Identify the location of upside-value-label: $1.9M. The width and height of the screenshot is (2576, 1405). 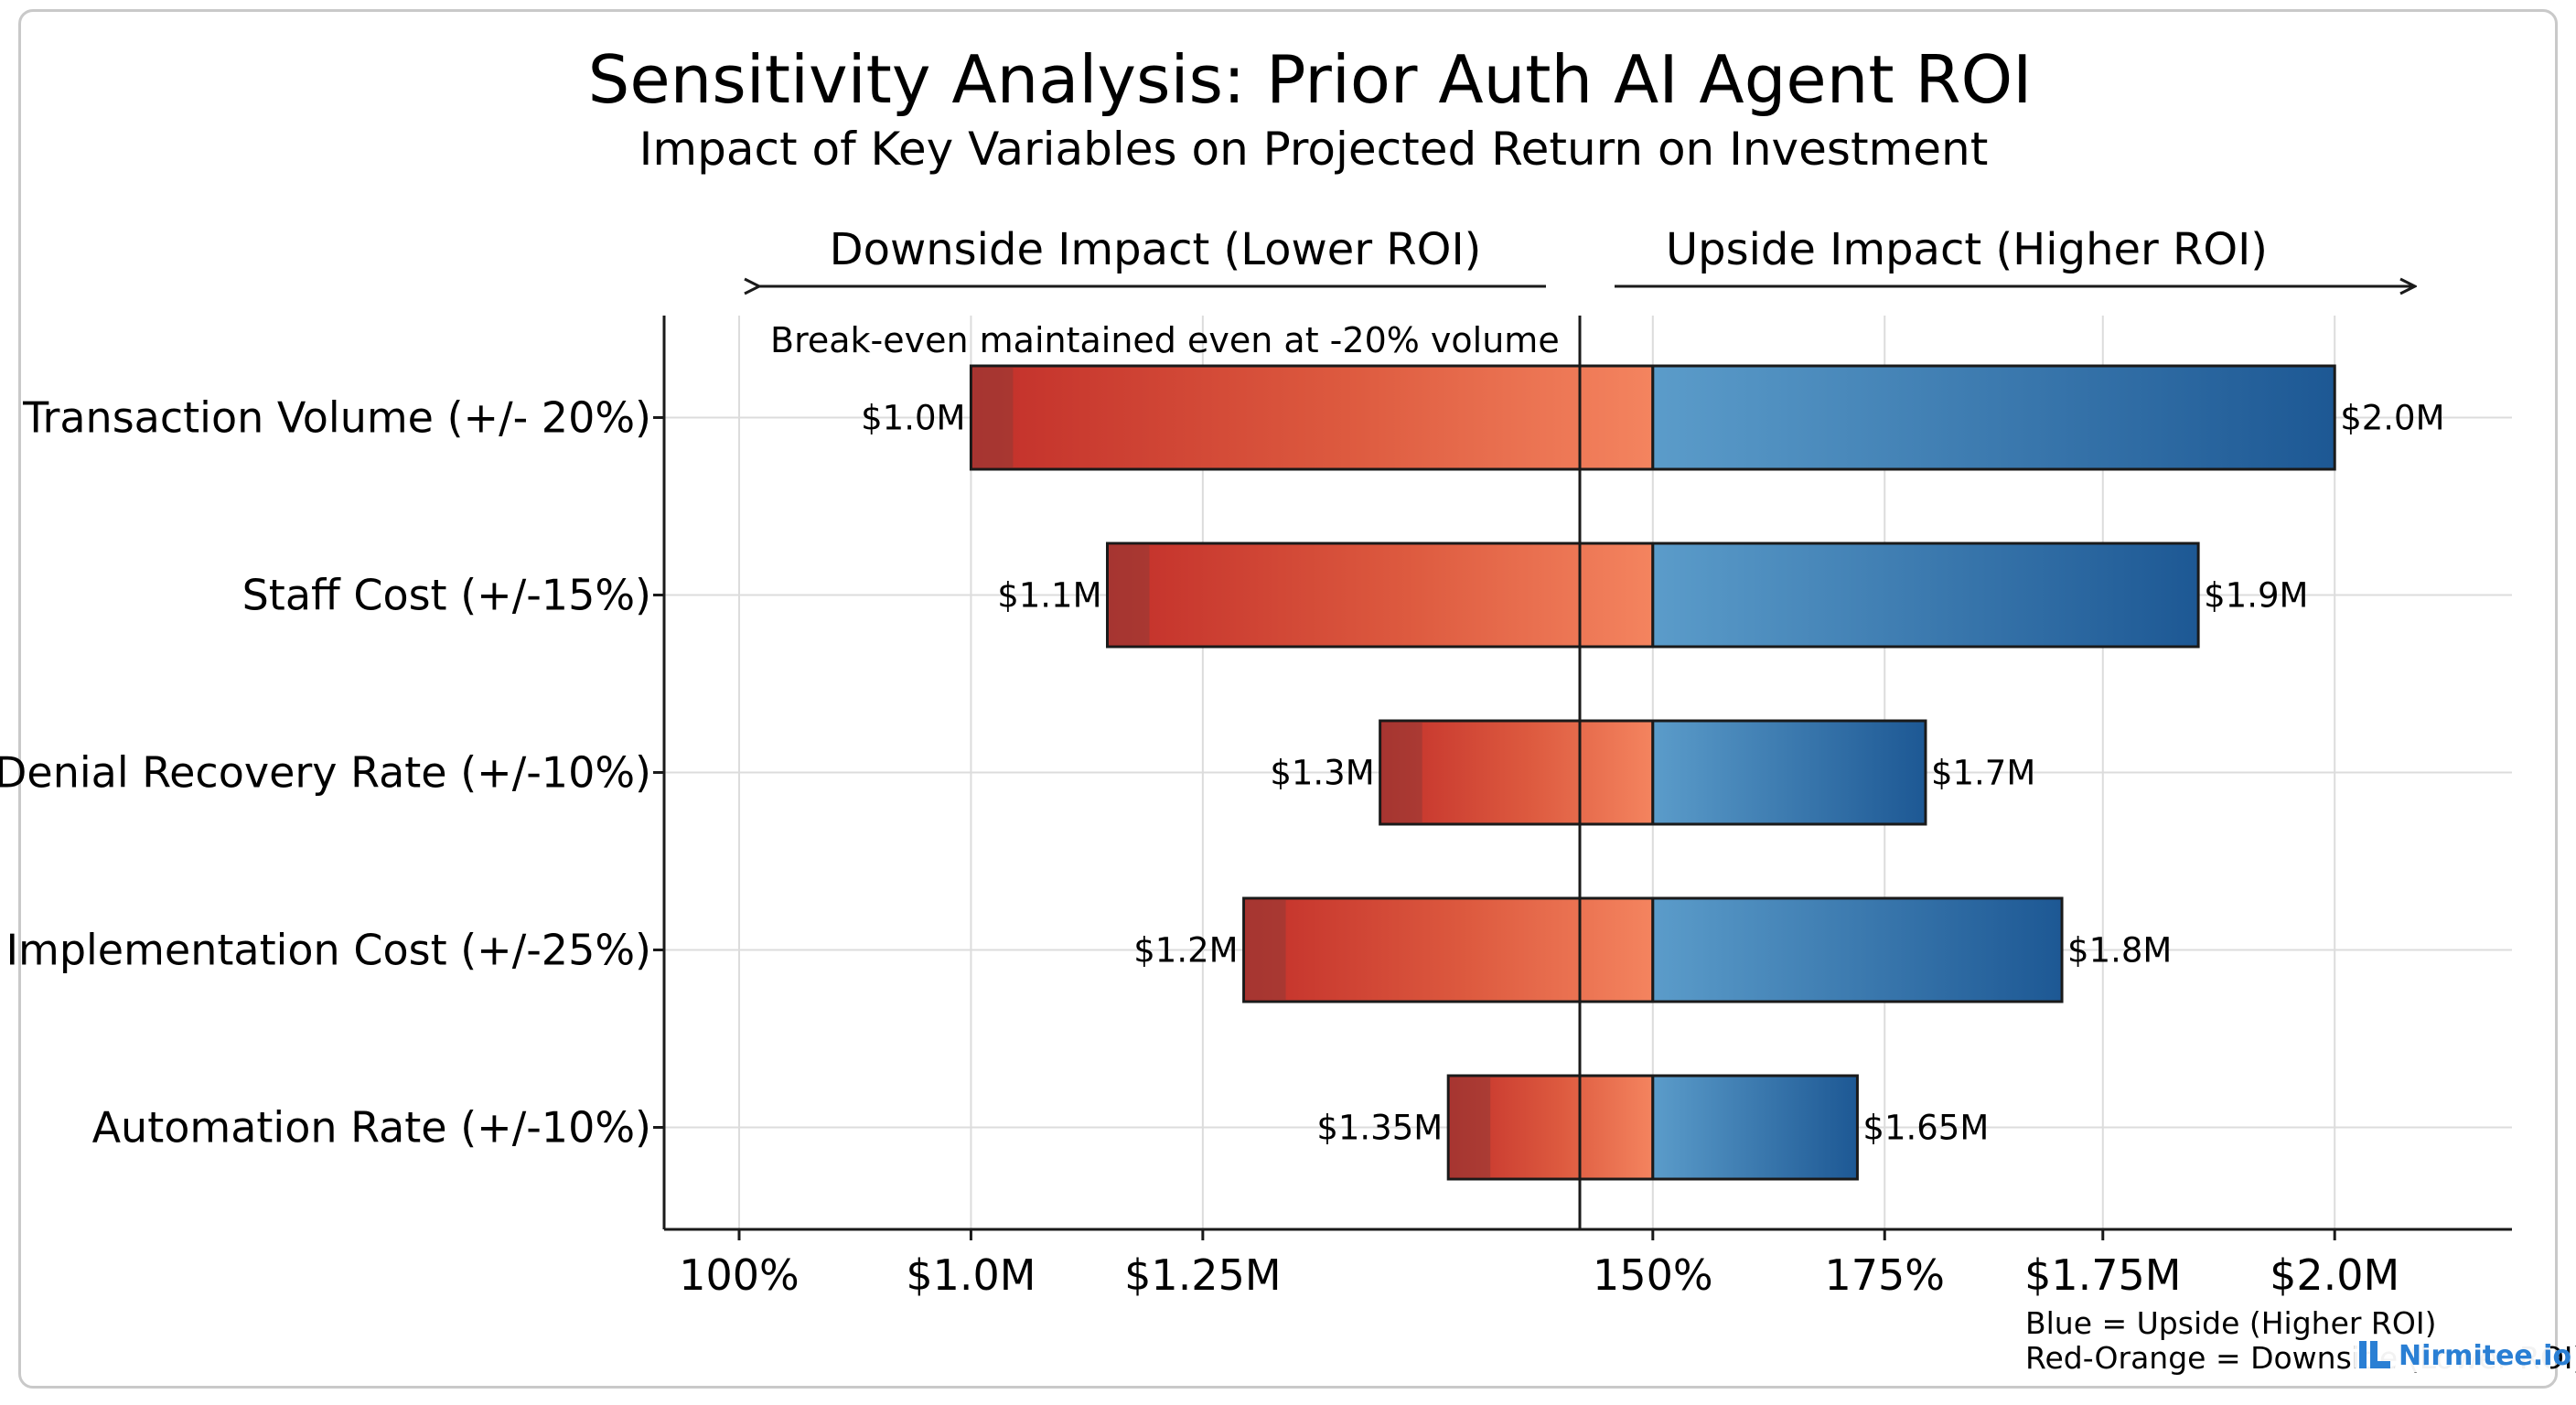
(2256, 596).